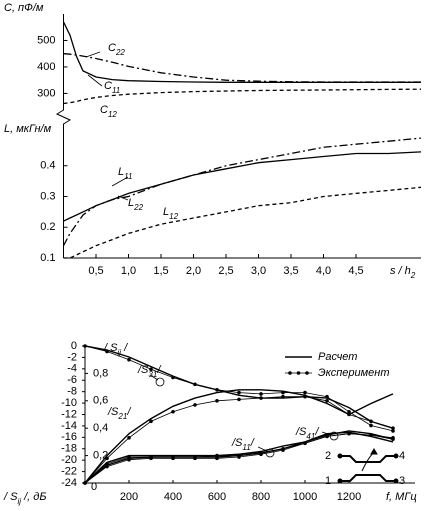 Image resolution: width=428 pixels, height=511 pixels. I want to click on x-tick-label: 1000, so click(305, 497).